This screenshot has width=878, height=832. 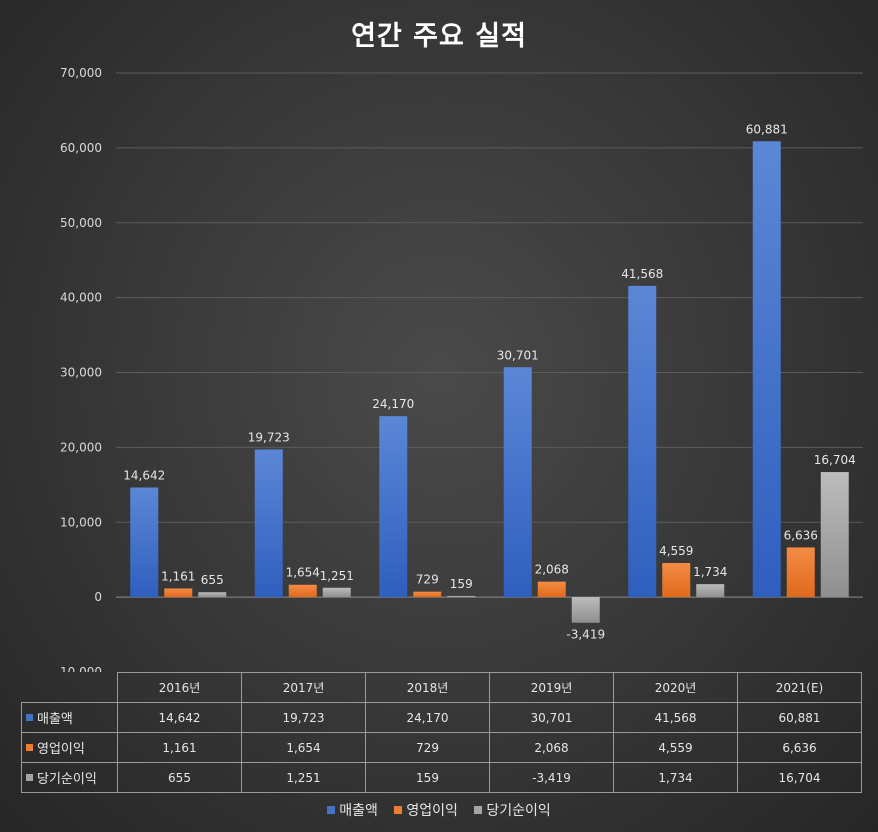 What do you see at coordinates (551, 777) in the screenshot?
I see `table-cell: -3,419` at bounding box center [551, 777].